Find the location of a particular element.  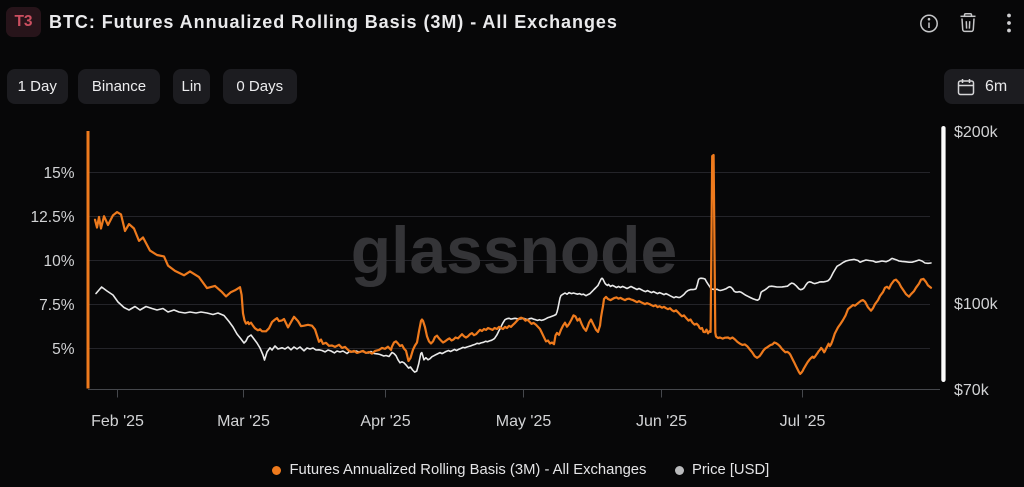

svg-text: Mar '25 is located at coordinates (243, 421).